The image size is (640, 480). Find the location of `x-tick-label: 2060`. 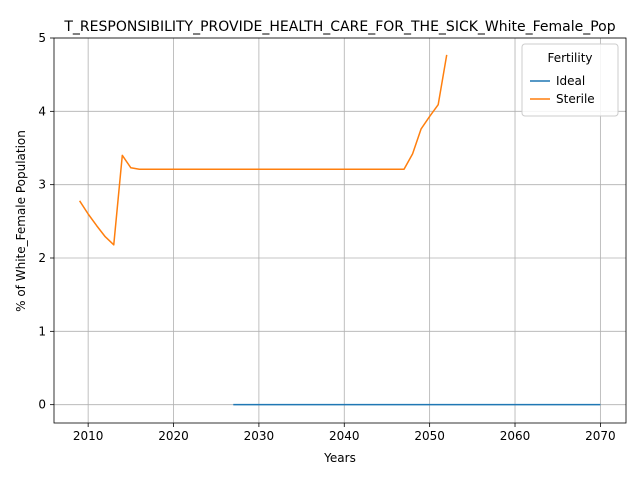

x-tick-label: 2060 is located at coordinates (515, 436).